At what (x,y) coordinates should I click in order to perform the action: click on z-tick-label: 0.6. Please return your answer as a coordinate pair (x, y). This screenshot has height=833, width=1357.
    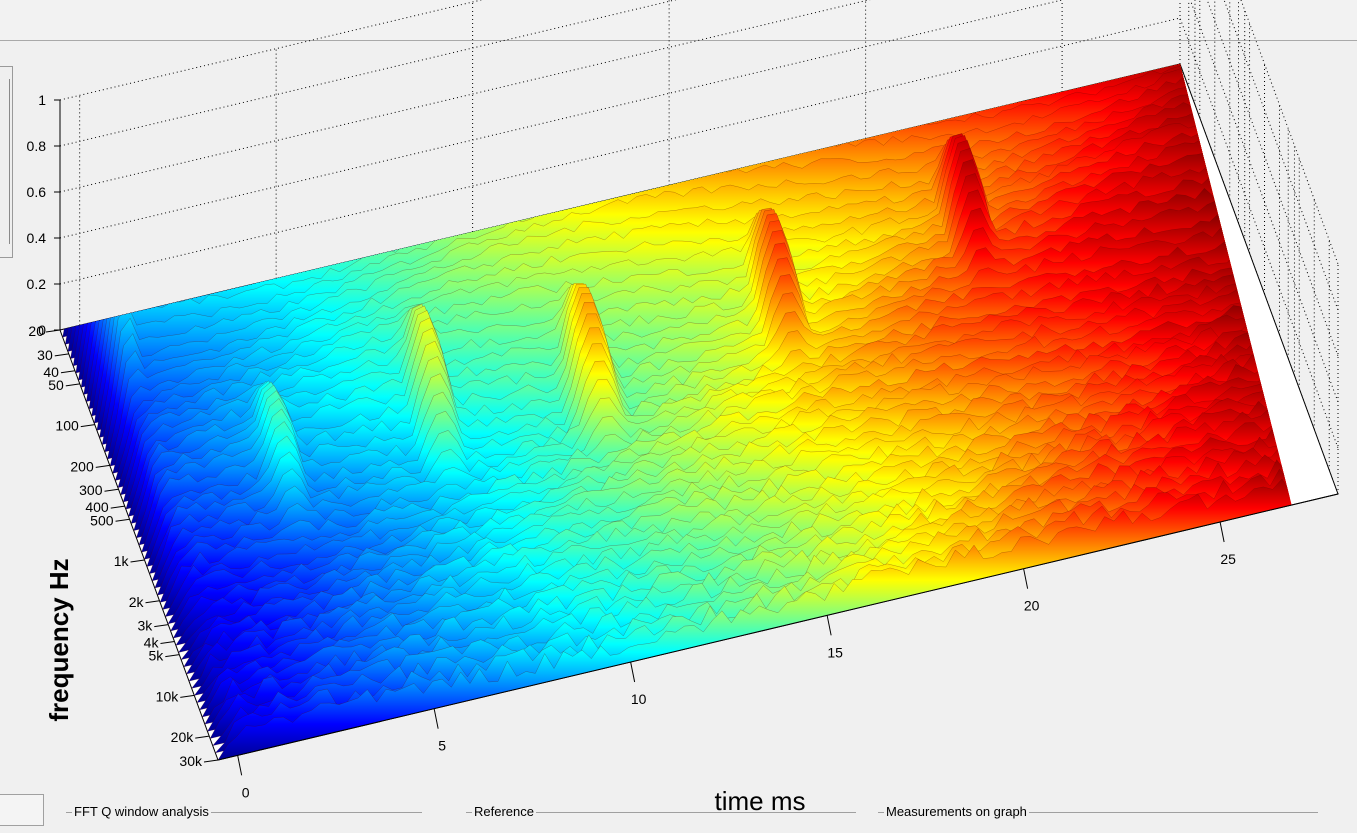
    Looking at the image, I should click on (37, 192).